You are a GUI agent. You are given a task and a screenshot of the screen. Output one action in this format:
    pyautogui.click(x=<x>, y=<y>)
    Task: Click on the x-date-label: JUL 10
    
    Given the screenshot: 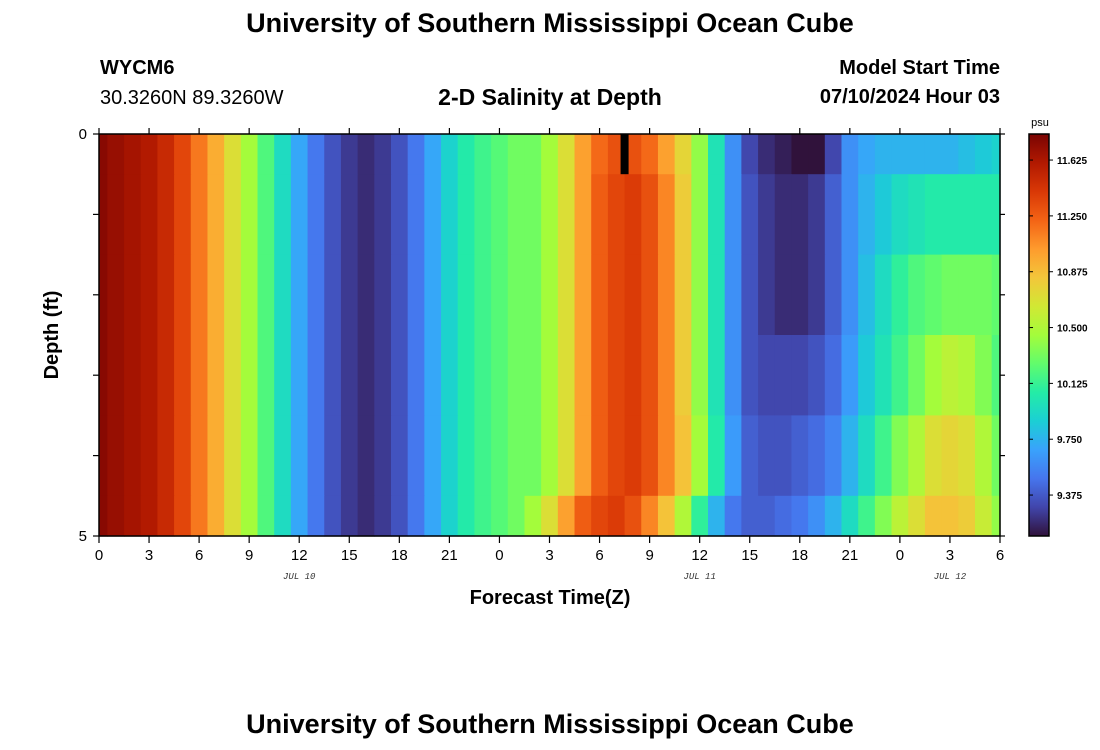 What is the action you would take?
    pyautogui.click(x=299, y=577)
    